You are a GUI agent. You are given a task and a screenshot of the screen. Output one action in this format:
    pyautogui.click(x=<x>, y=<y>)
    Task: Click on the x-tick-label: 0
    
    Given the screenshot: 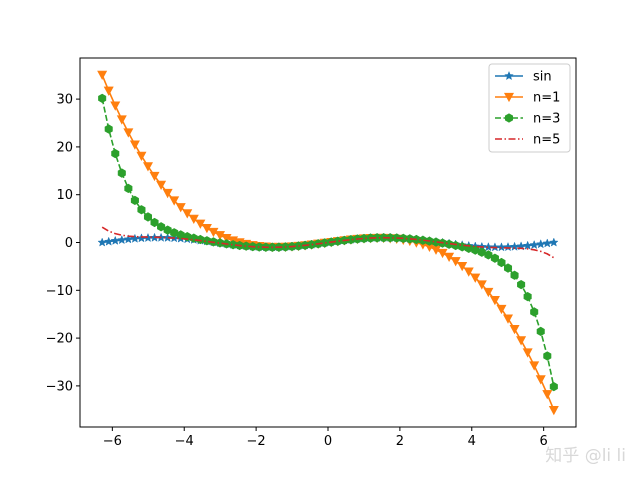 What is the action you would take?
    pyautogui.click(x=328, y=441)
    